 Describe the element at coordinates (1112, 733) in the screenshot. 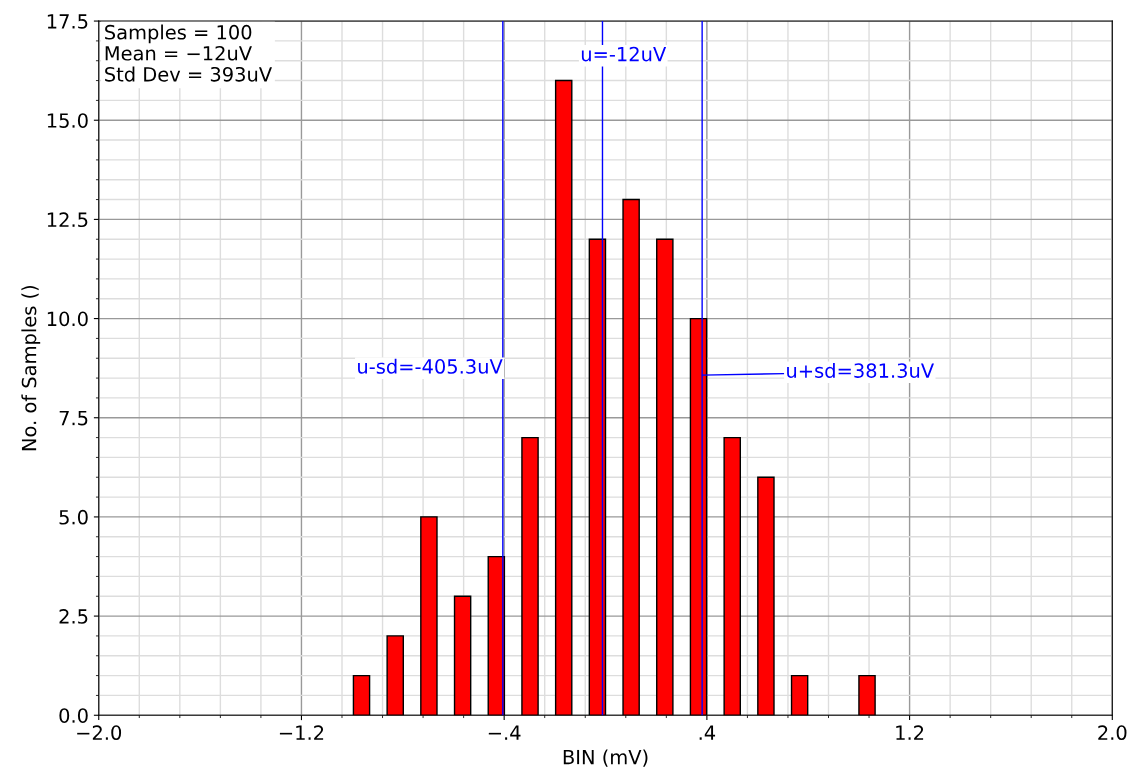

I see `x-tick-label: 2.0` at that location.